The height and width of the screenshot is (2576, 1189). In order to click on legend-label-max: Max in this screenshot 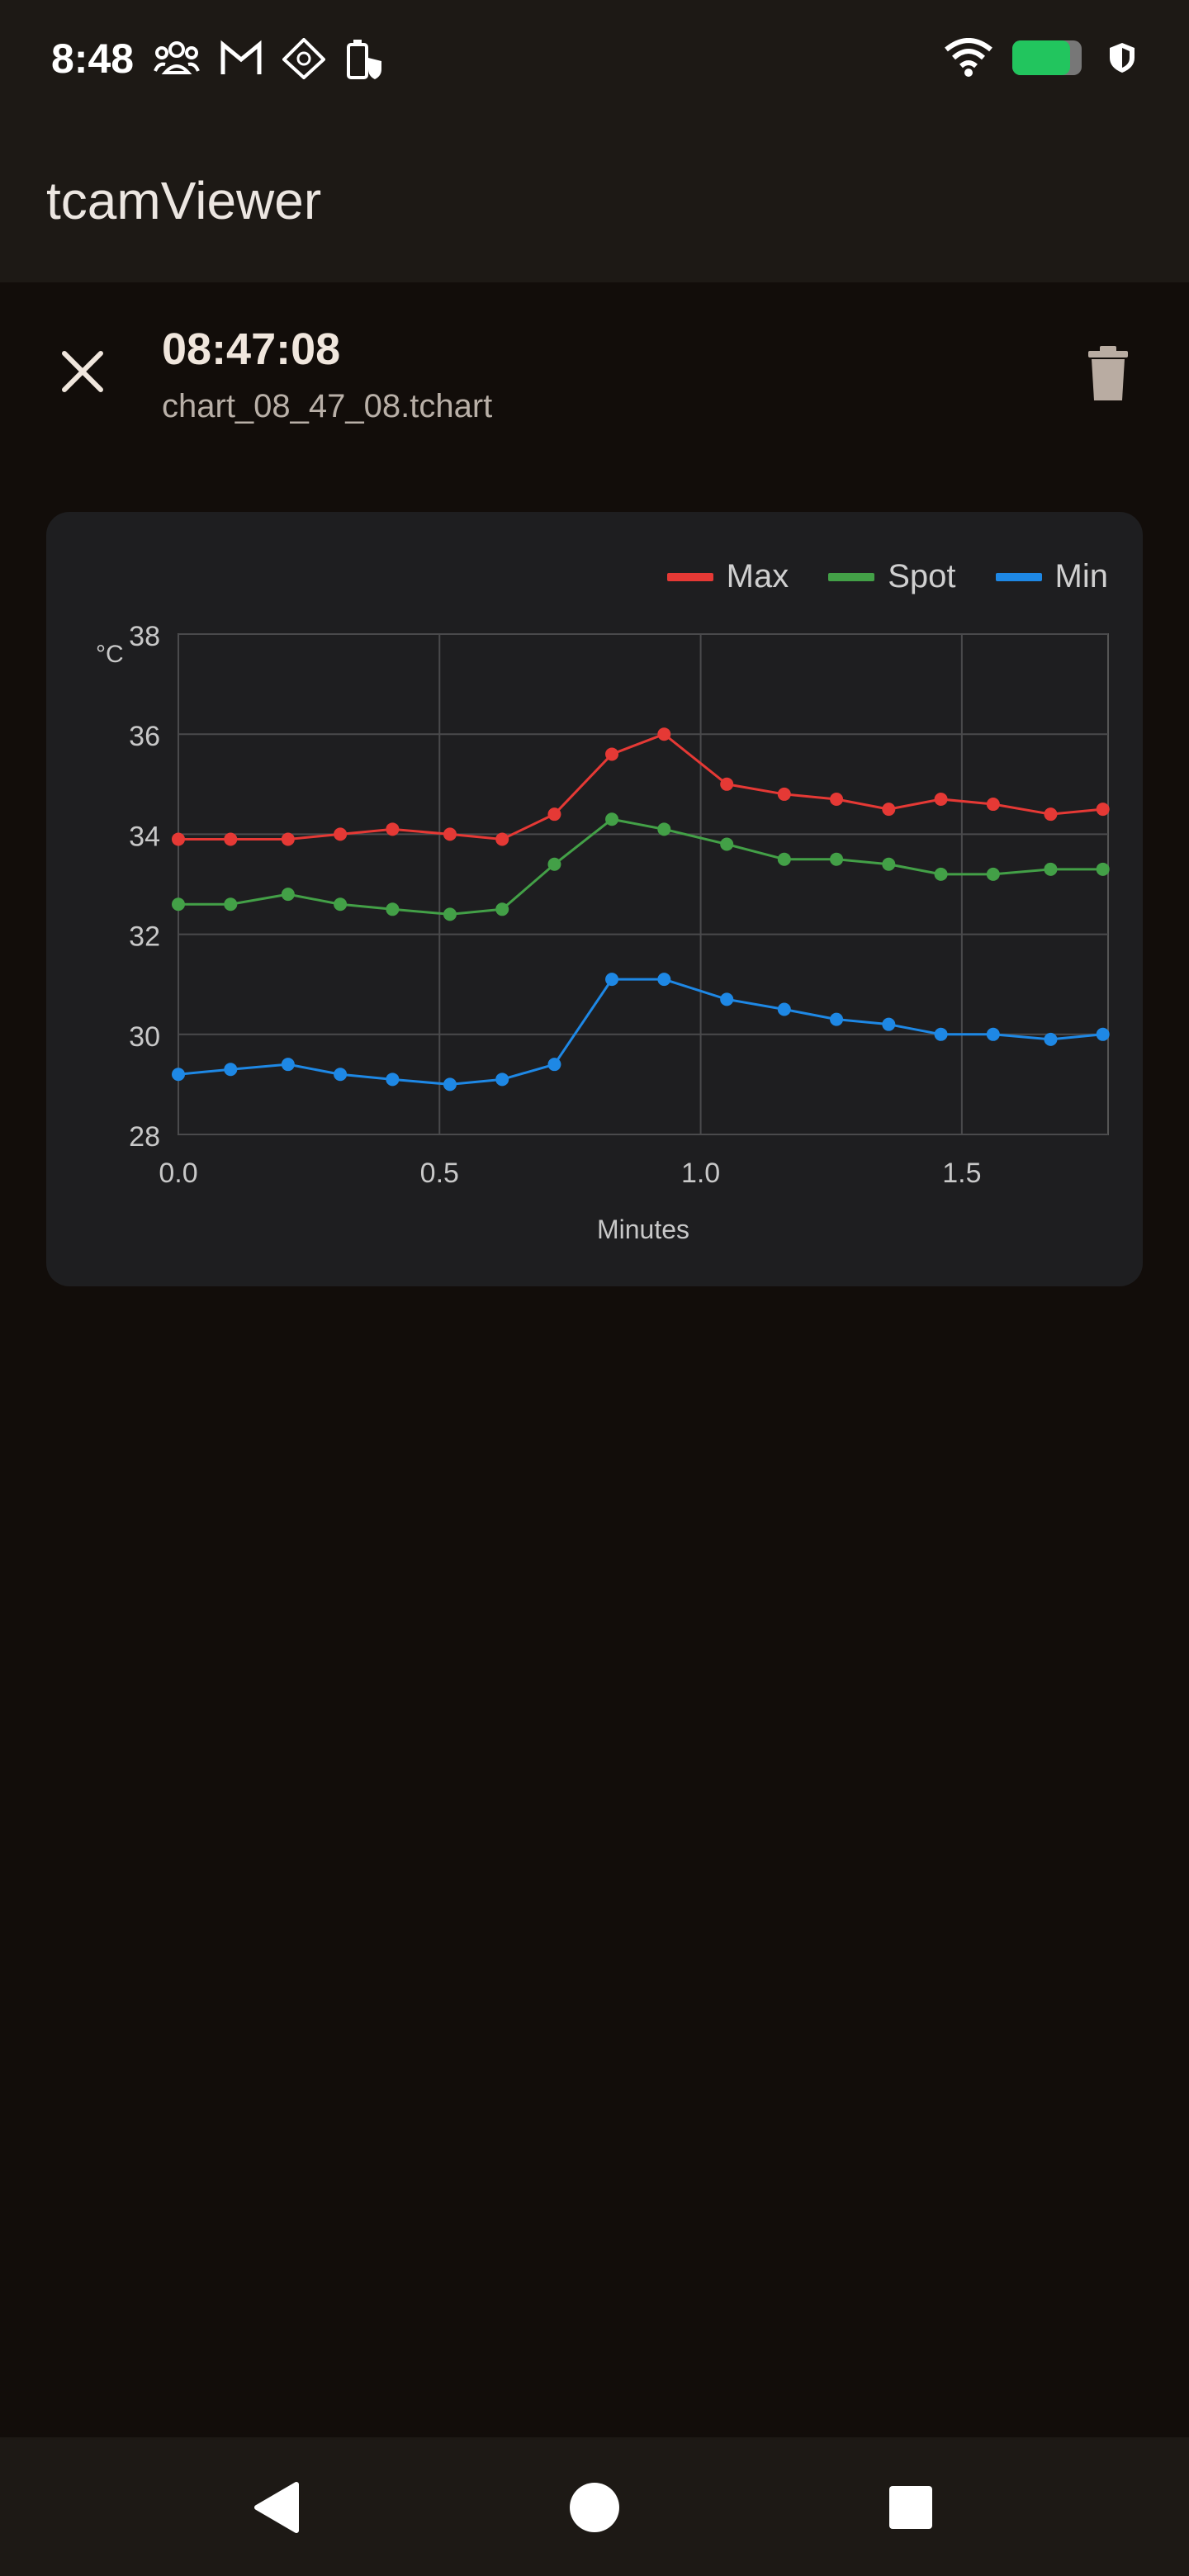, I will do `click(757, 576)`.